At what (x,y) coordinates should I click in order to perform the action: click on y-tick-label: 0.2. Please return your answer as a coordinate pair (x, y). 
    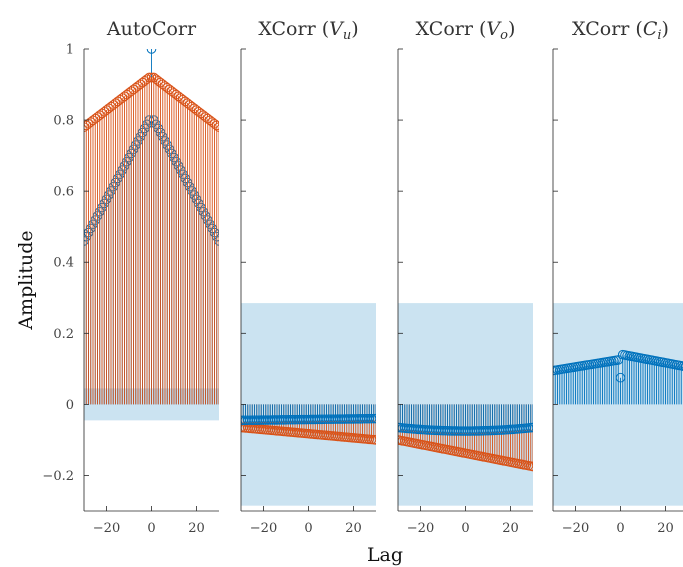
    Looking at the image, I should click on (63, 334).